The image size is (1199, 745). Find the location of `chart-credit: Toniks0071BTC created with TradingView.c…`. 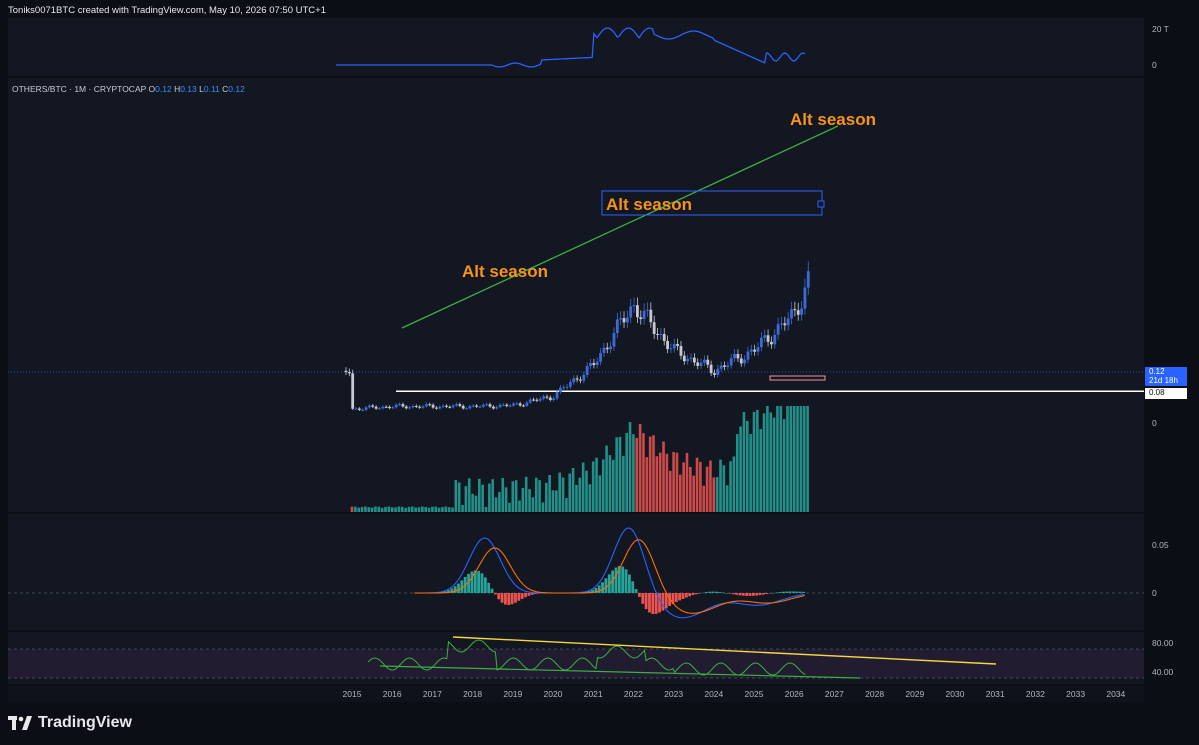

chart-credit: Toniks0071BTC created with TradingView.c… is located at coordinates (167, 10).